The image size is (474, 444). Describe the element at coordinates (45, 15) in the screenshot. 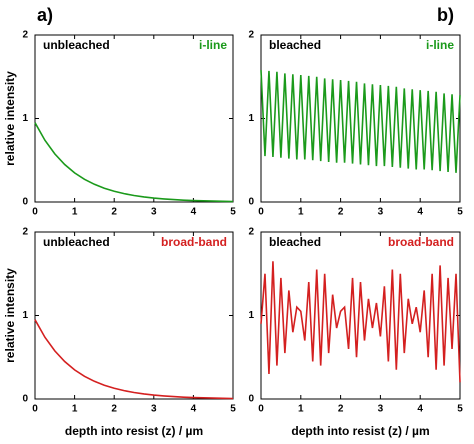

I see `panel-label: a)` at that location.